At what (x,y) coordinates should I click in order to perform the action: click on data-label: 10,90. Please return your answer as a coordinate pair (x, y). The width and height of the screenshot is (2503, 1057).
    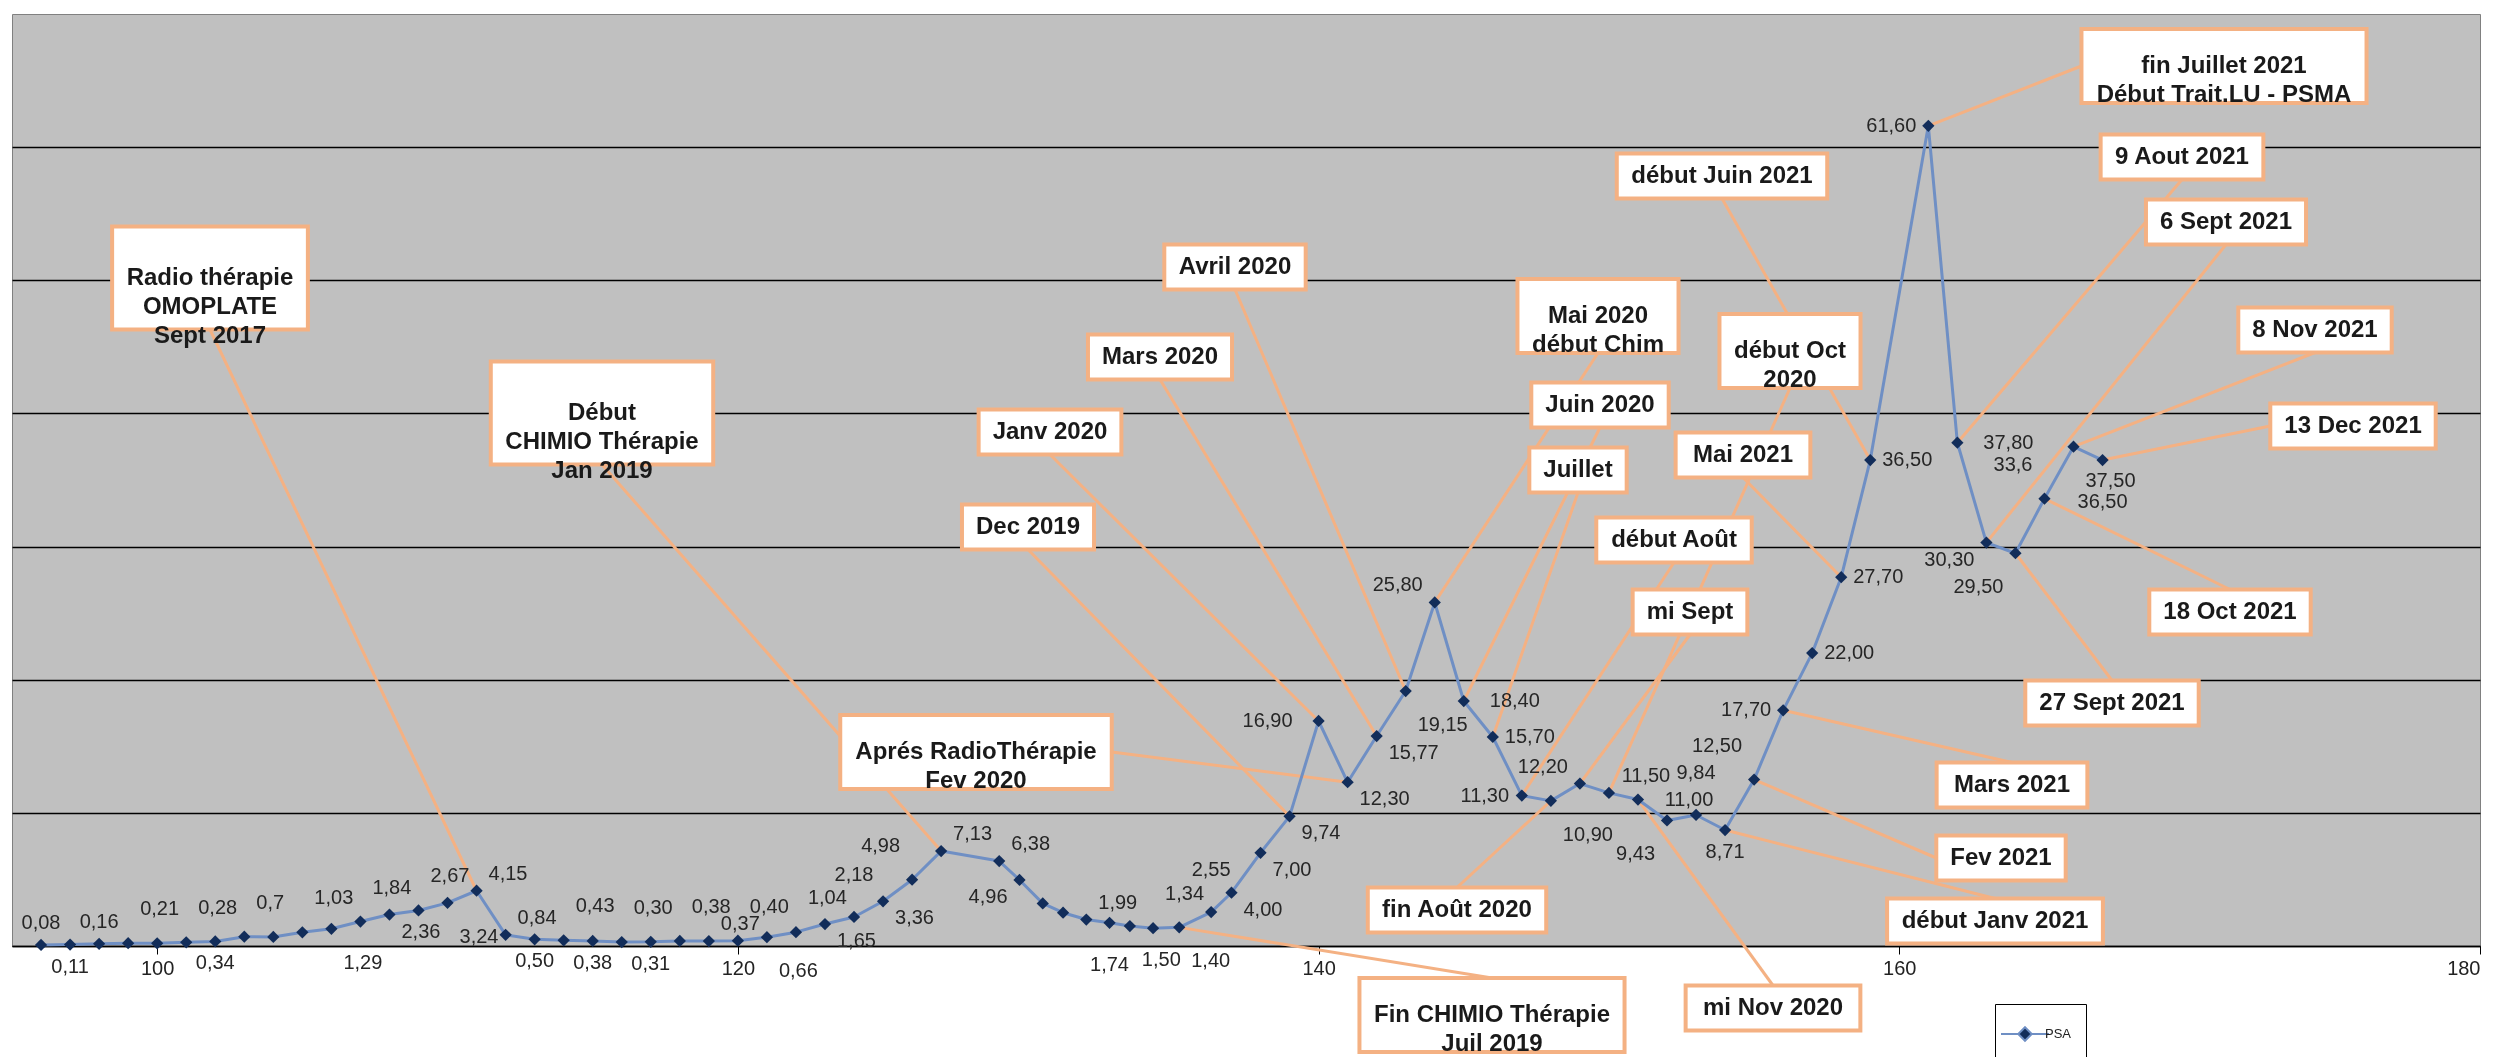
    Looking at the image, I should click on (1587, 833).